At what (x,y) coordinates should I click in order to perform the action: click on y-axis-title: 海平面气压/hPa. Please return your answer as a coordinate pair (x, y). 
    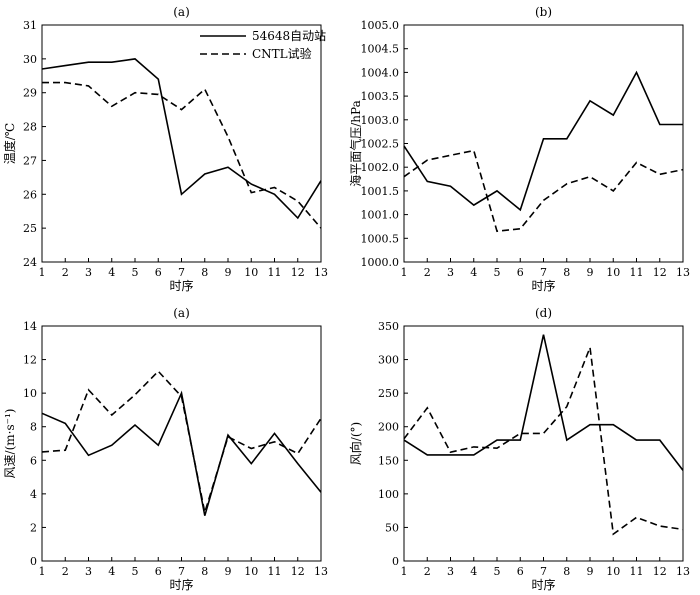
    Looking at the image, I should click on (355, 143).